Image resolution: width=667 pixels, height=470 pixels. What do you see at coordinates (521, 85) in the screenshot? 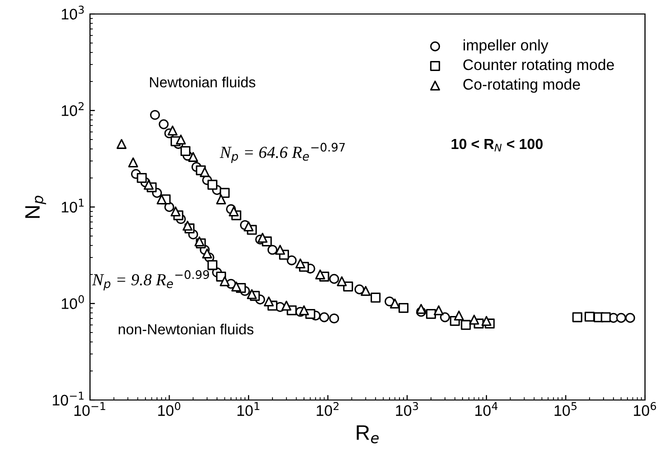
I see `legend-label: Co-rotating mode` at bounding box center [521, 85].